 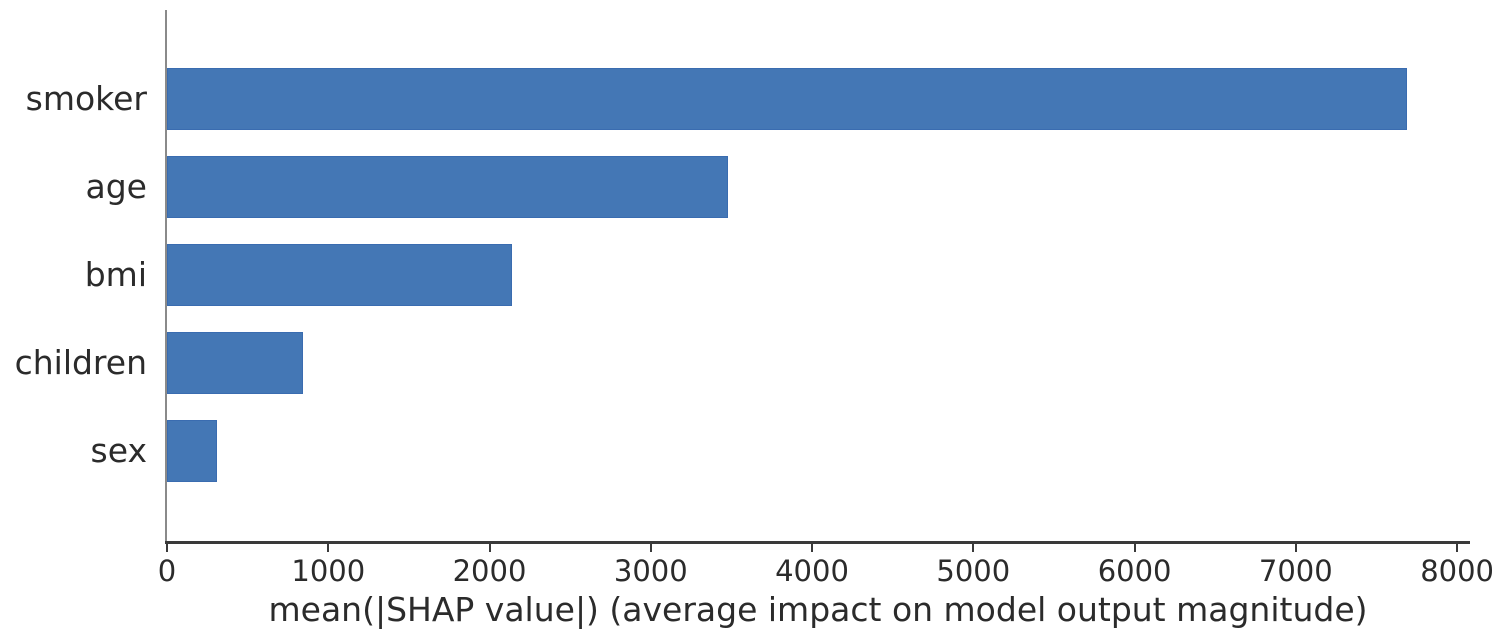 What do you see at coordinates (489, 571) in the screenshot?
I see `x-tick-label: 2000` at bounding box center [489, 571].